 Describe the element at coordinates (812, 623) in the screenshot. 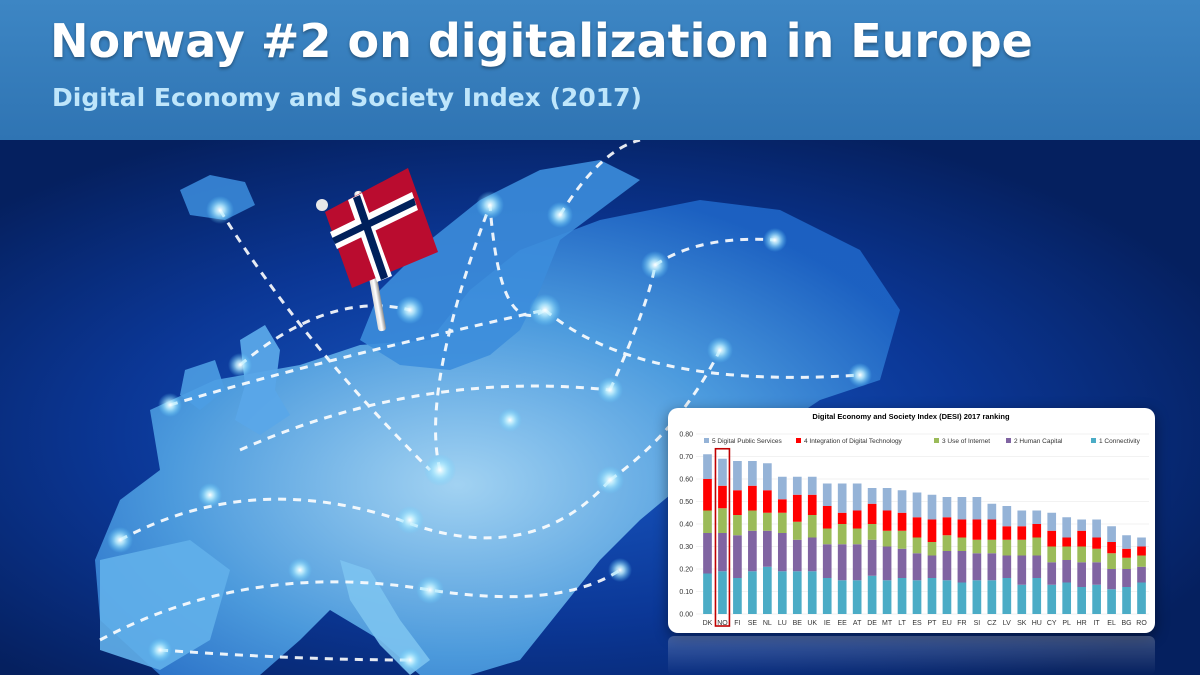

I see `x-tick-label: UK` at that location.